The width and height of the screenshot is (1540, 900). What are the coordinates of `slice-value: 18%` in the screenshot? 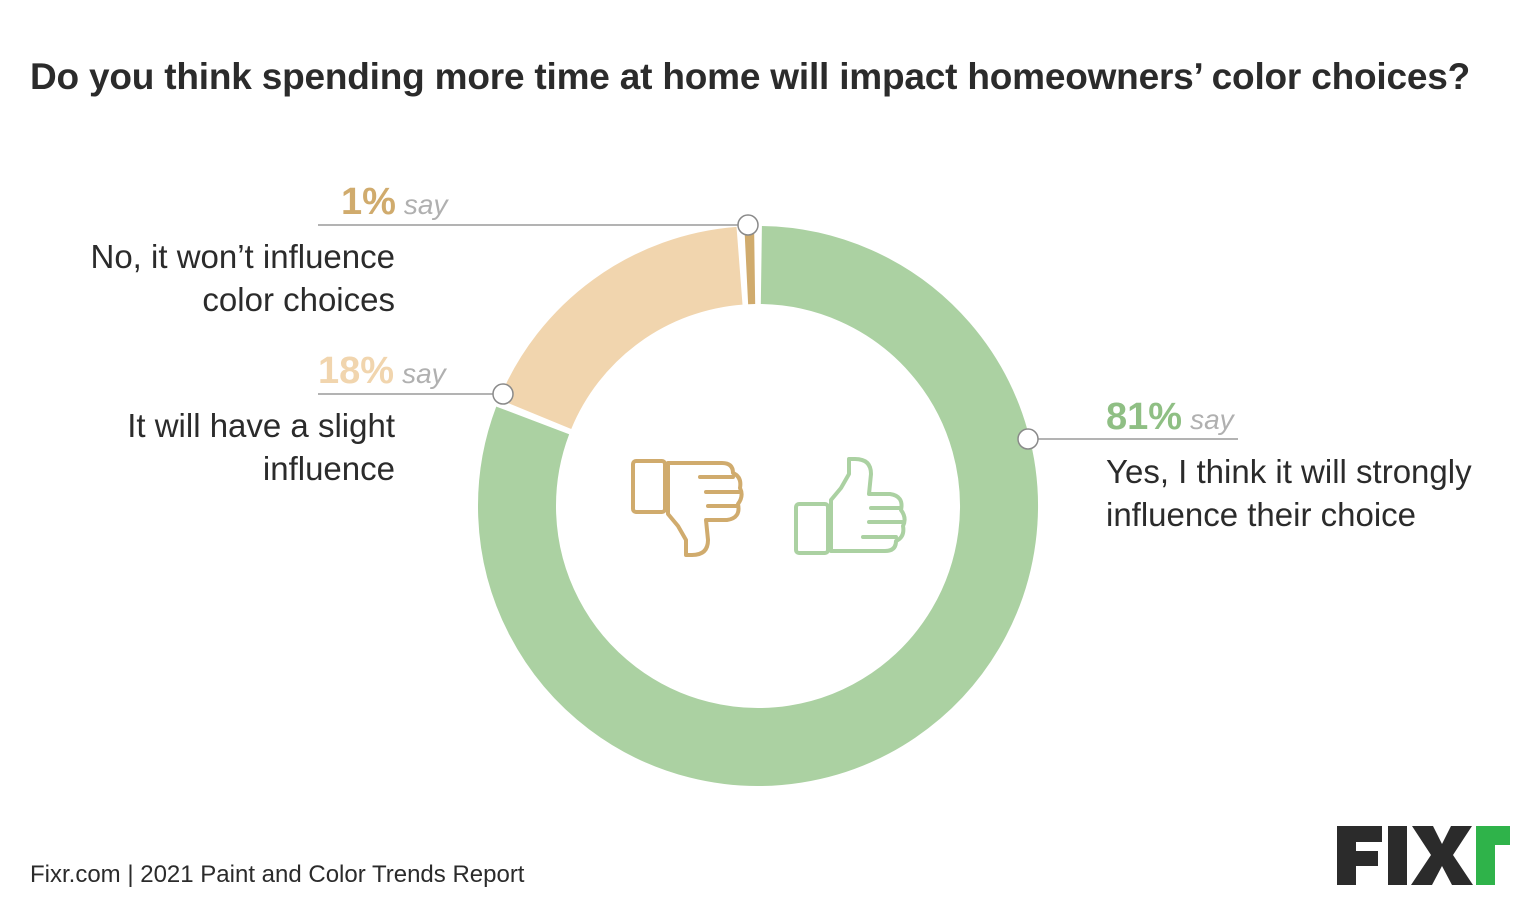 It's located at (356, 371).